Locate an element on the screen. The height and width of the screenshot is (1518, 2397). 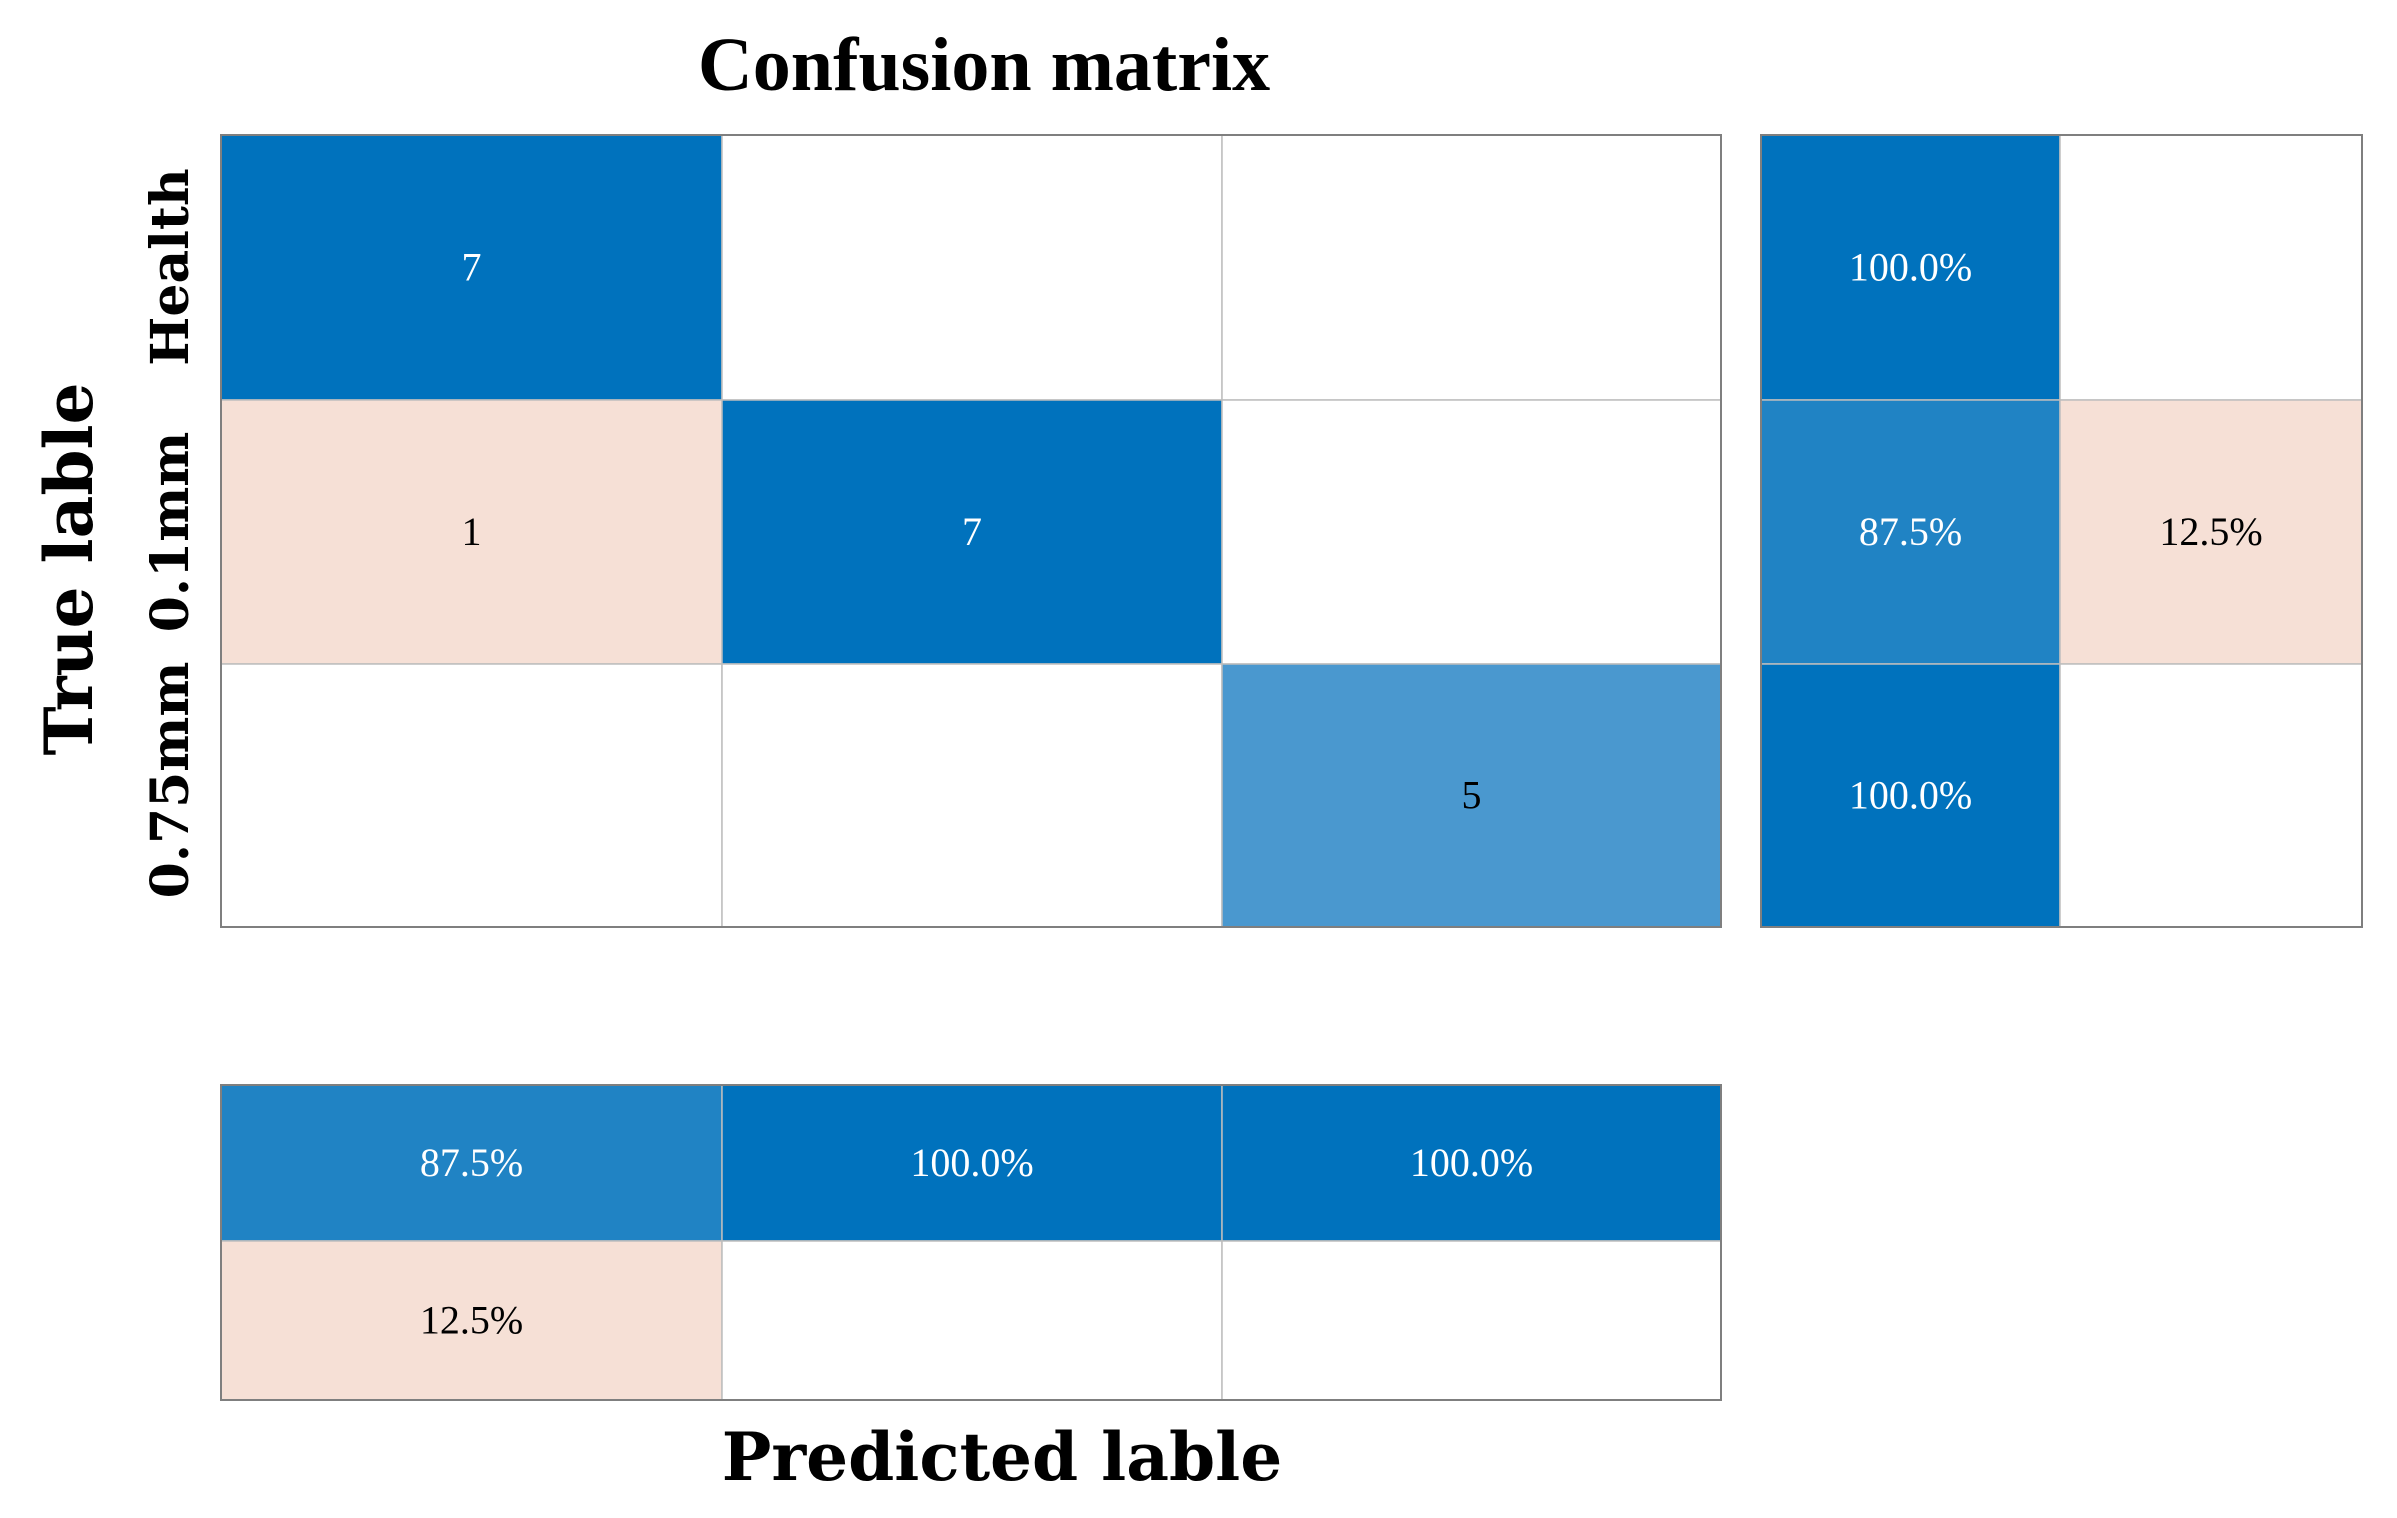
y-axis-label: True lable is located at coordinates (69, 568).